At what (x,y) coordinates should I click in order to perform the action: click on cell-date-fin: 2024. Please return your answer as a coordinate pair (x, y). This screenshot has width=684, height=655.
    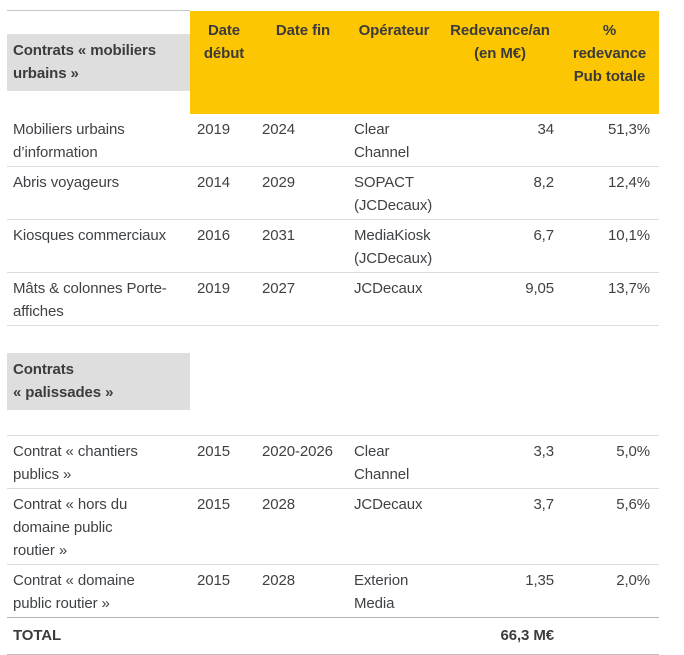
    Looking at the image, I should click on (278, 129).